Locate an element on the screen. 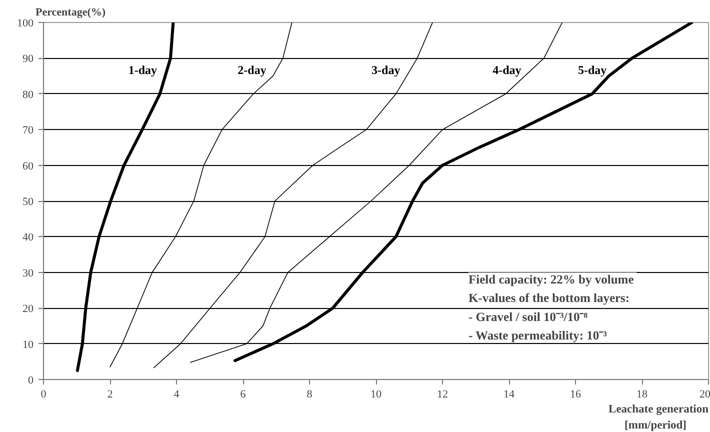 The width and height of the screenshot is (710, 432). y-tick-label: 10 is located at coordinates (28, 344).